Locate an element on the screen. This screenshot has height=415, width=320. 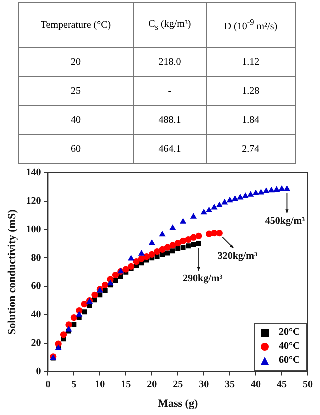
x-tick-label: 45 is located at coordinates (282, 384).